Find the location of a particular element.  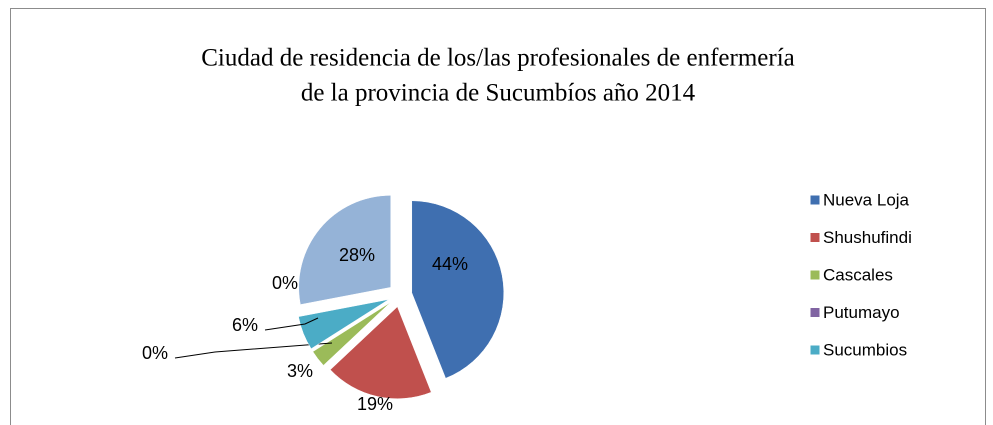

legend-label: Nueva Loja is located at coordinates (866, 199).